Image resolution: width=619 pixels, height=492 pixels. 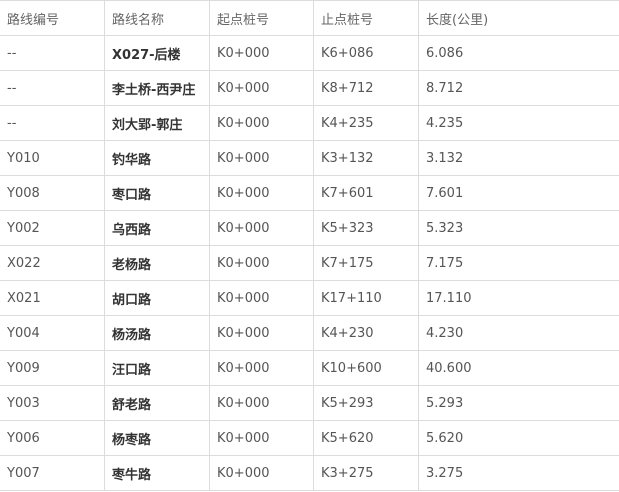 What do you see at coordinates (157, 403) in the screenshot?
I see `cell-route-name: 舒老路` at bounding box center [157, 403].